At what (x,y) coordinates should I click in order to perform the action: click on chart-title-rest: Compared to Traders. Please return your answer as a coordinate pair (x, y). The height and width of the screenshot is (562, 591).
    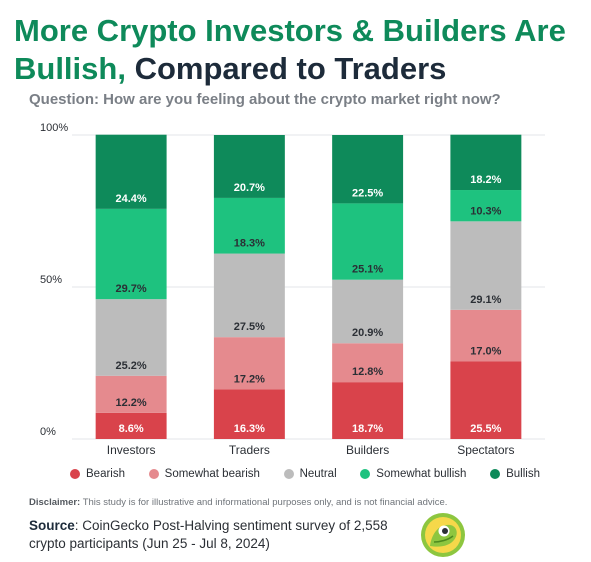
    Looking at the image, I should click on (290, 68).